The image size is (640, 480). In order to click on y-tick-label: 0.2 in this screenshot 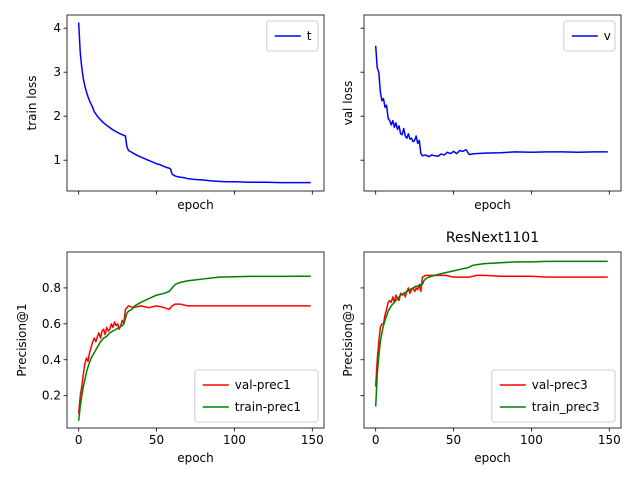, I will do `click(51, 396)`.